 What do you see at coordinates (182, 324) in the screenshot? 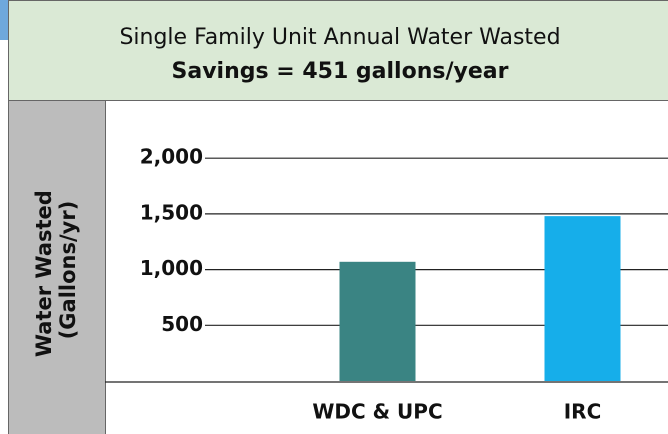
I see `y-tick-label: 500` at bounding box center [182, 324].